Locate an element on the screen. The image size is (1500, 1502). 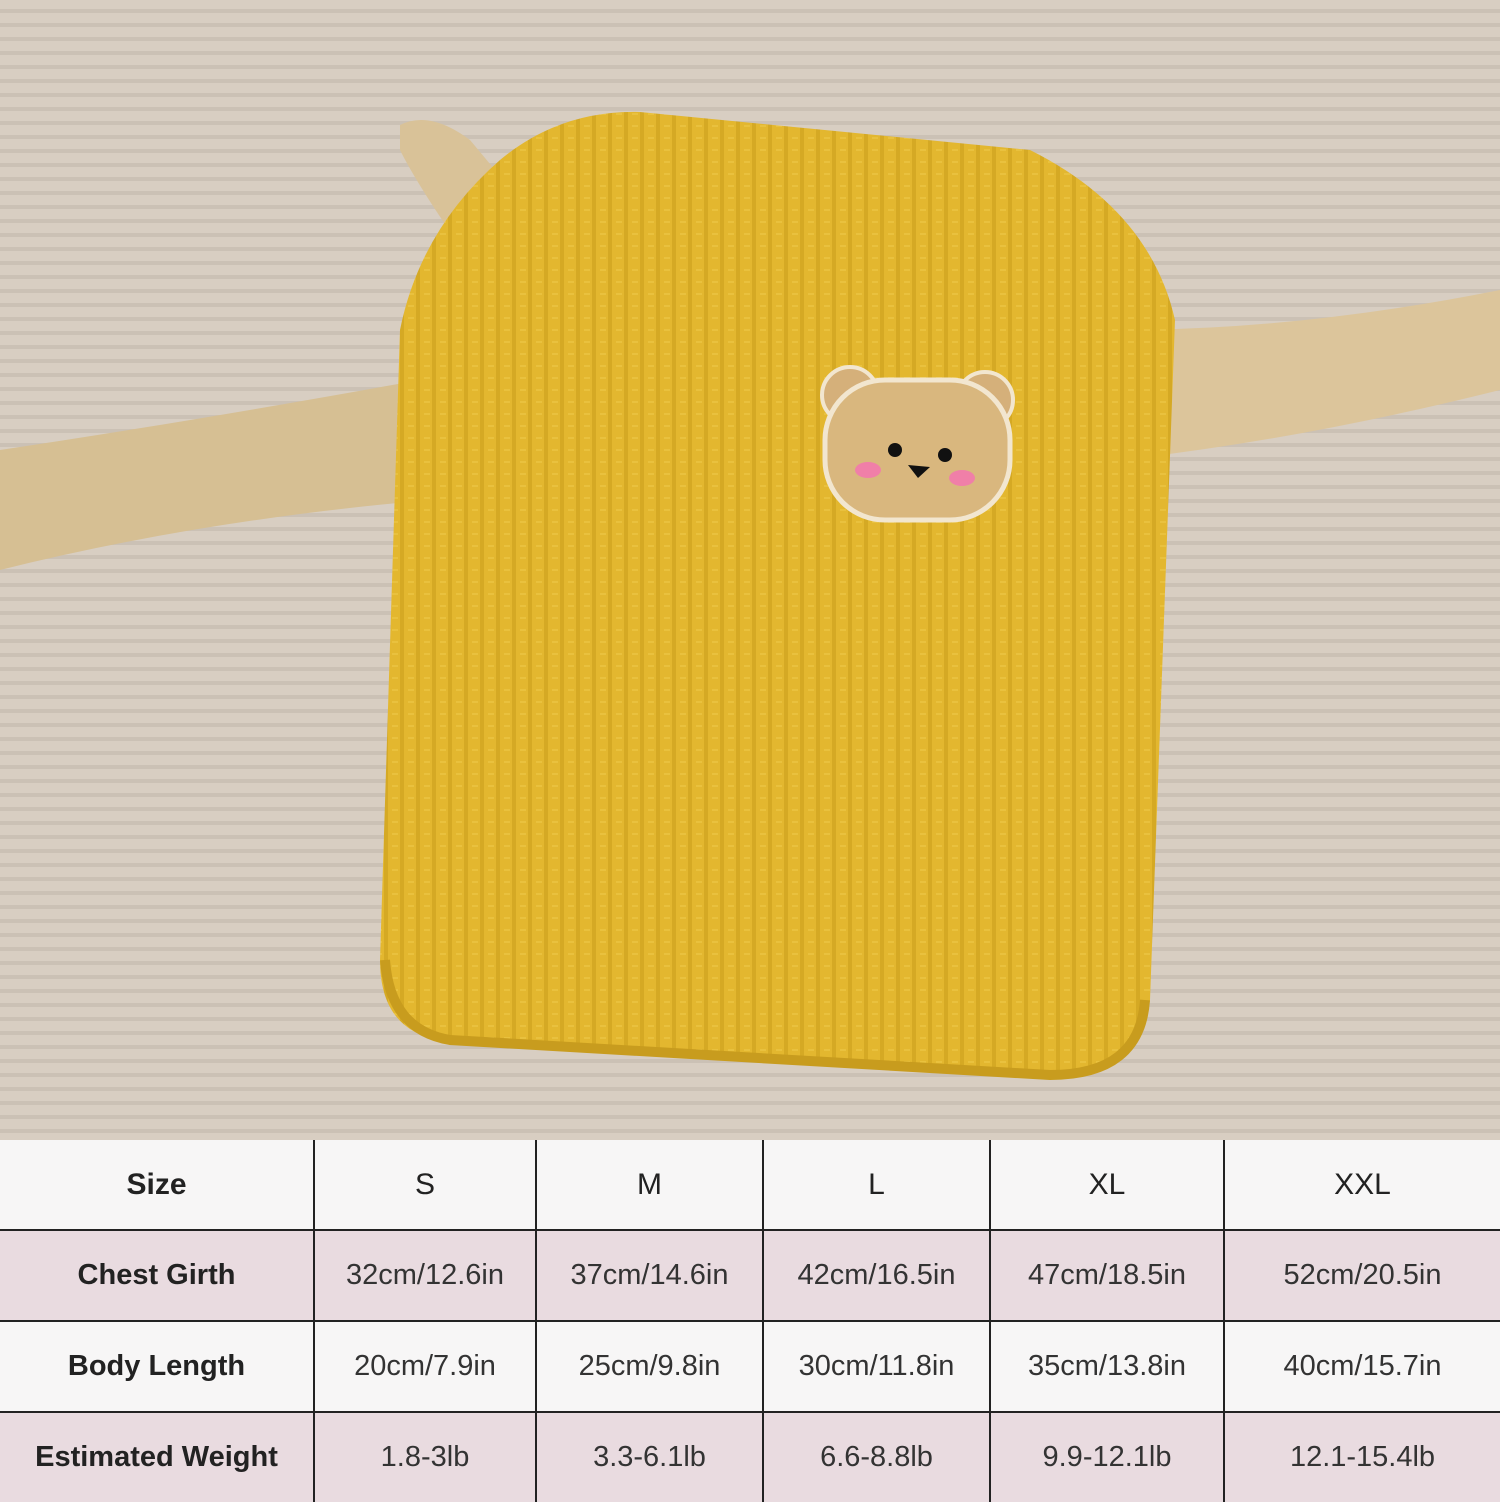
table-cell: 35cm/13.8in is located at coordinates (1107, 1366).